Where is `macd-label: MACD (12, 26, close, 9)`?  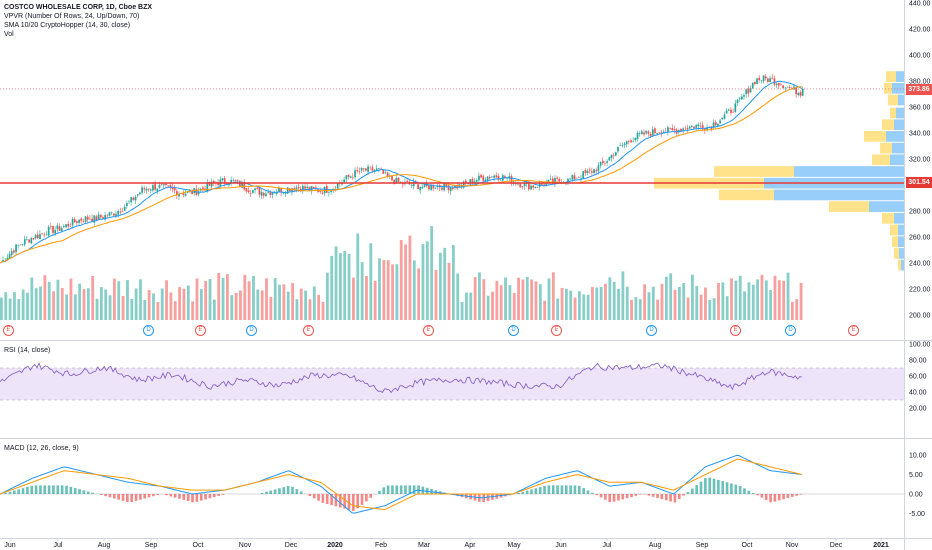
macd-label: MACD (12, 26, close, 9) is located at coordinates (41, 448).